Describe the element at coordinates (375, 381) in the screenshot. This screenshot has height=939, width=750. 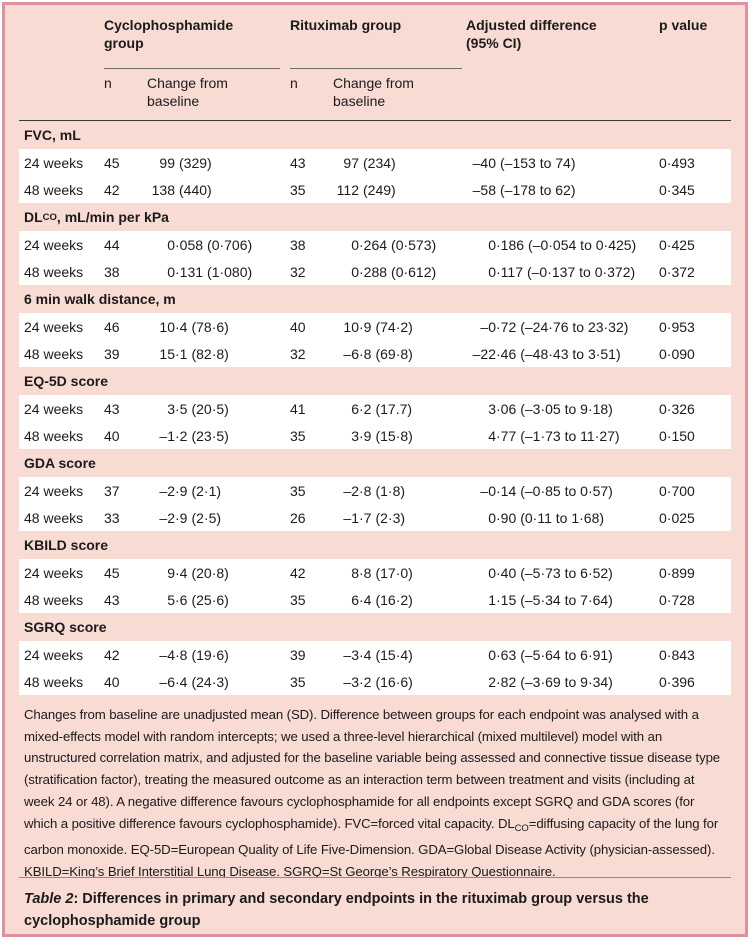
I see `section-header: EQ-5D score` at that location.